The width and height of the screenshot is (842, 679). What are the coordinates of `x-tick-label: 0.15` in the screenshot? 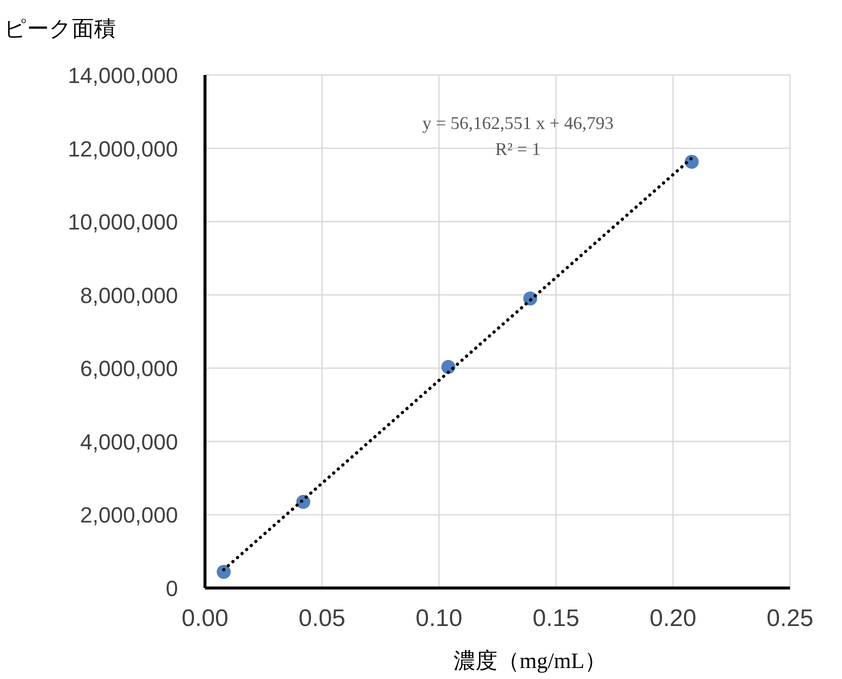 It's located at (556, 618).